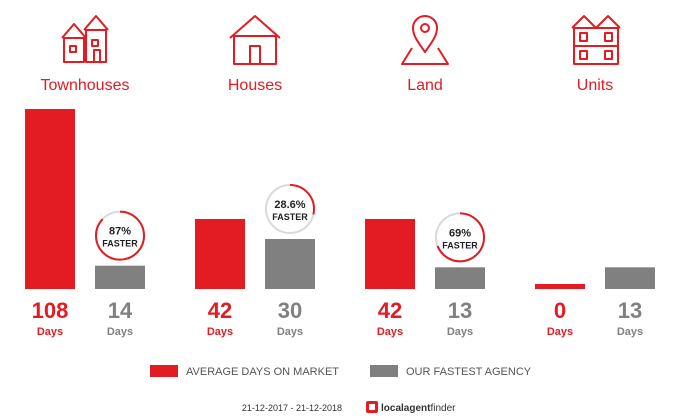 The width and height of the screenshot is (700, 420). I want to click on brand-name-light: finder, so click(443, 408).